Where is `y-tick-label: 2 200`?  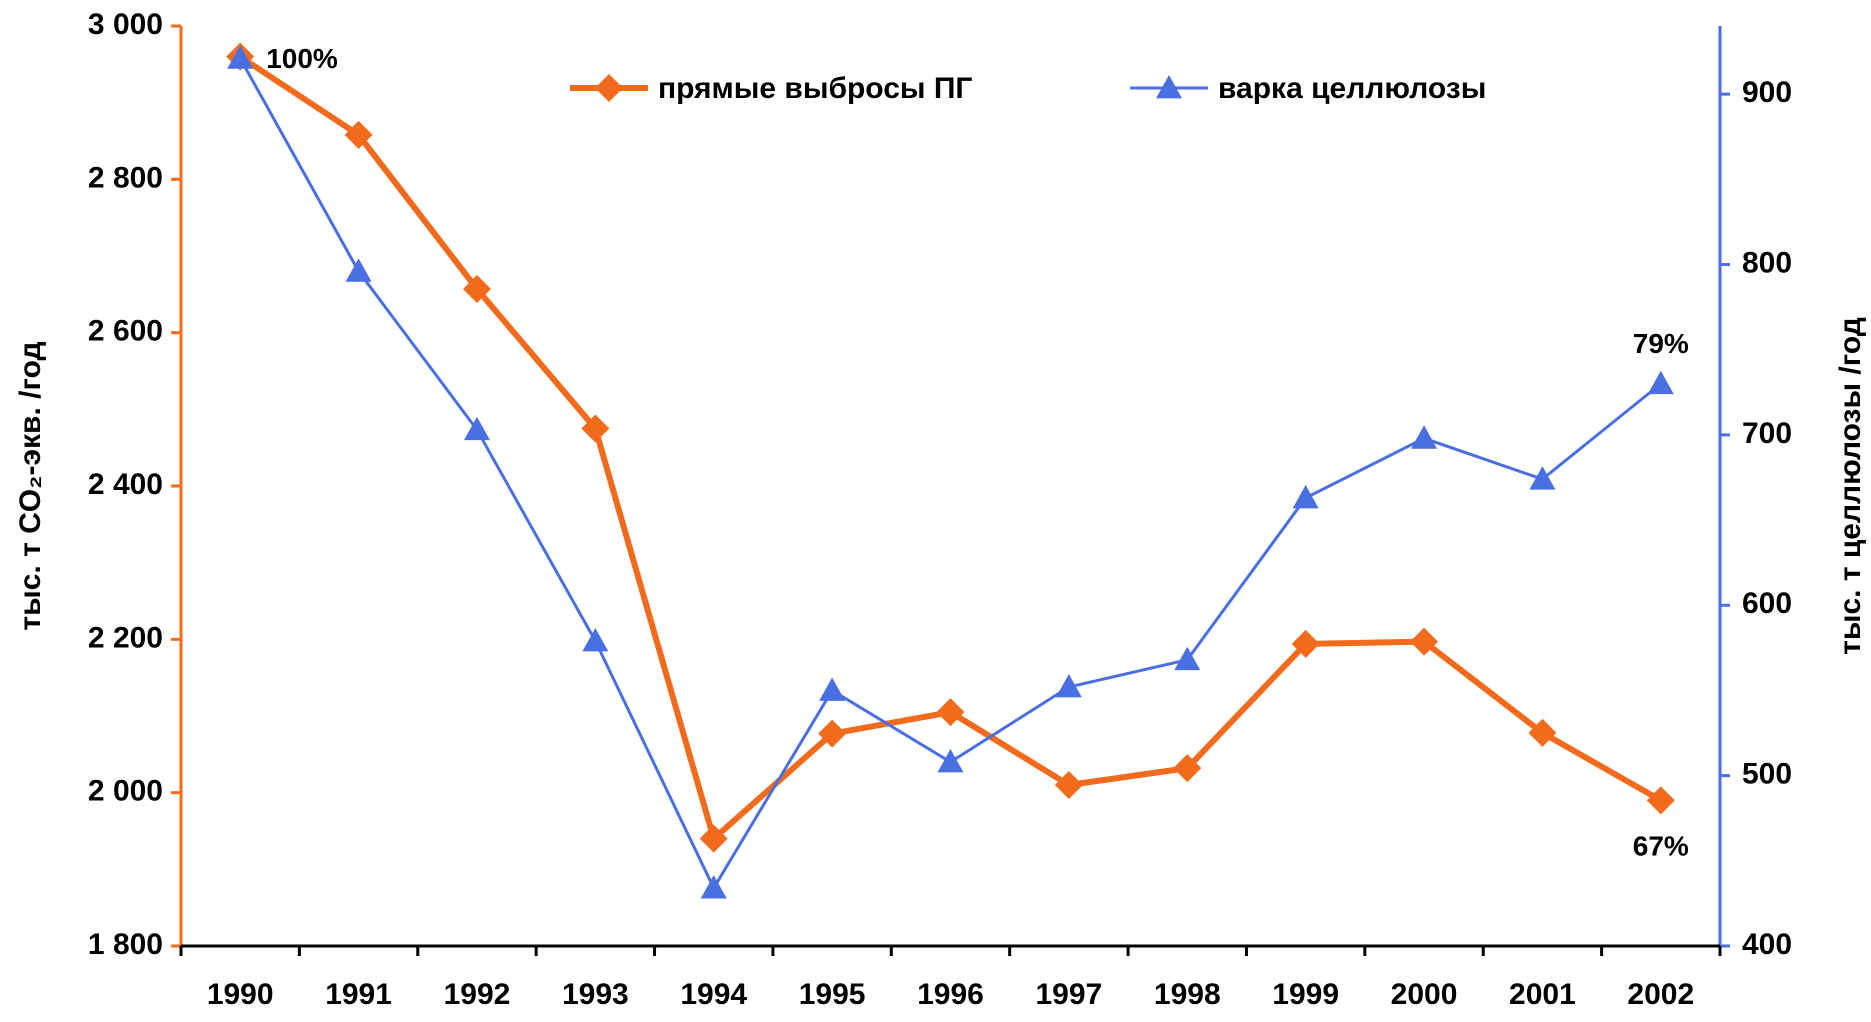 y-tick-label: 2 200 is located at coordinates (125, 637).